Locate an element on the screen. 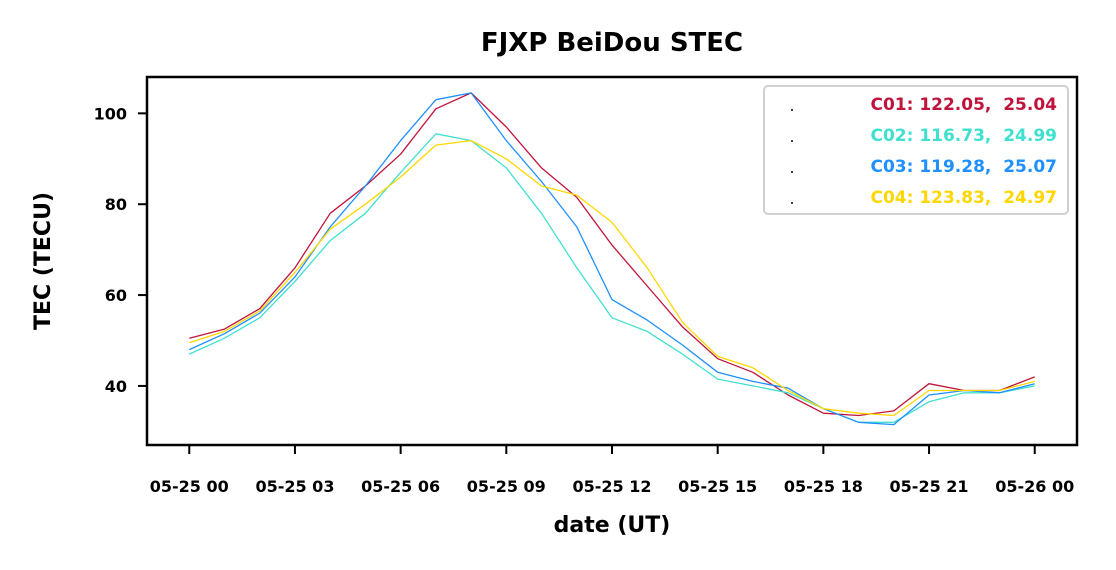  chart-title: FJXP BeiDou STEC is located at coordinates (612, 43).